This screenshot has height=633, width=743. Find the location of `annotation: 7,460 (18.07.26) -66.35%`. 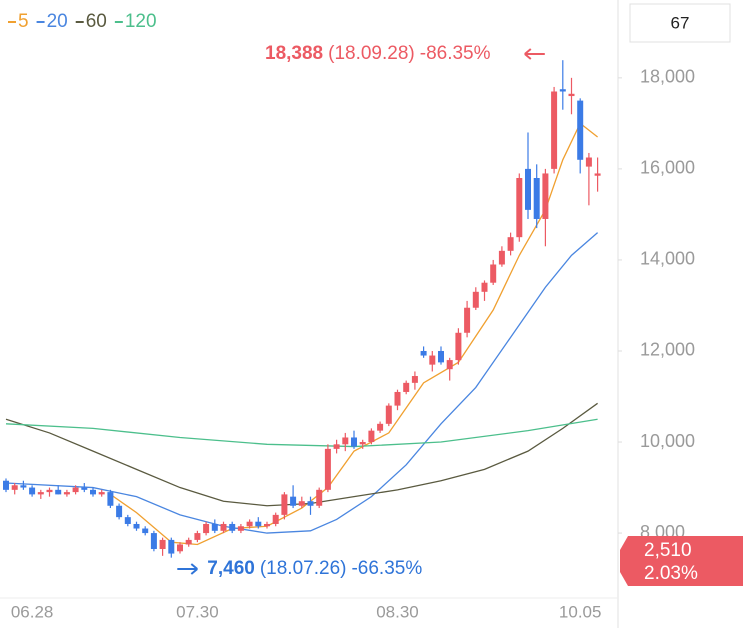

annotation: 7,460 (18.07.26) -66.35% is located at coordinates (299, 568).